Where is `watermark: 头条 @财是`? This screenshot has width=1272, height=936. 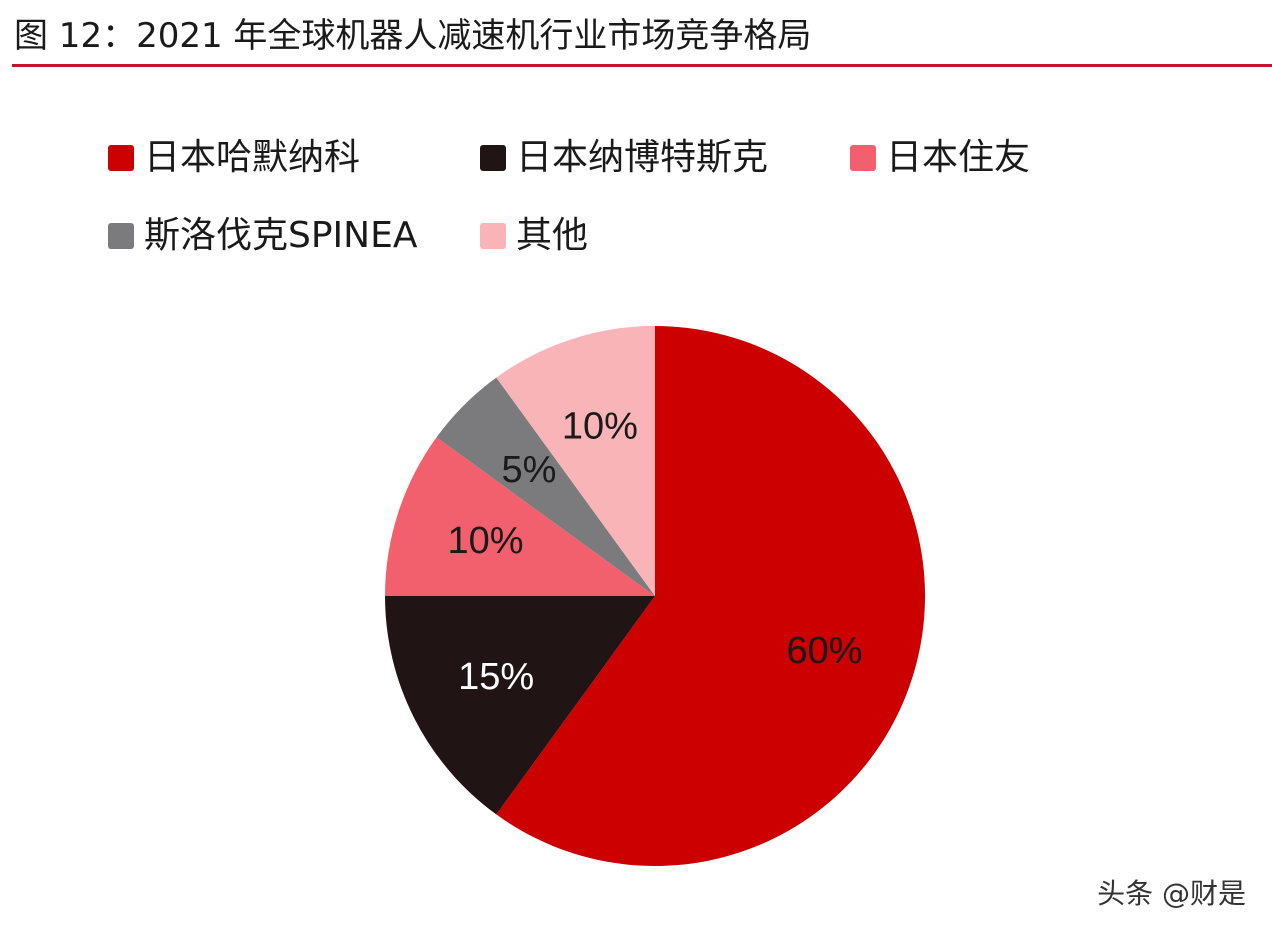 watermark: 头条 @财是 is located at coordinates (1171, 893).